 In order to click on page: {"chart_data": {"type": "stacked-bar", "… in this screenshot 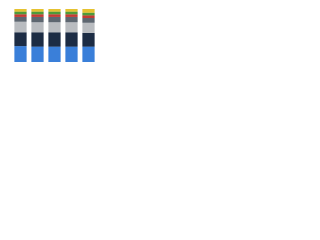, I will do `click(50, 35)`.